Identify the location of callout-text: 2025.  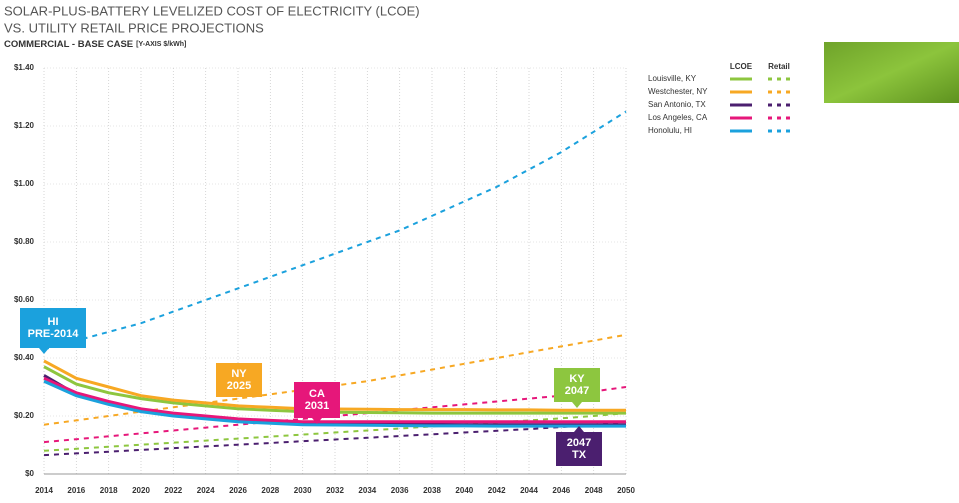
(239, 386).